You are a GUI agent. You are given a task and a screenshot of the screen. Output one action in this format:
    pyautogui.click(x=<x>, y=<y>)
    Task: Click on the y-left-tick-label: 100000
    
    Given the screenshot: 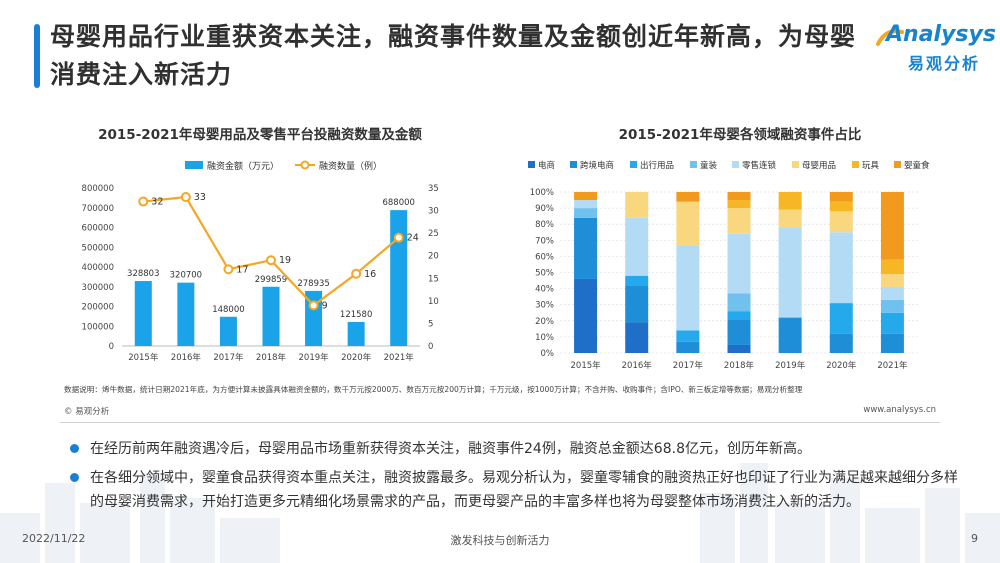 What is the action you would take?
    pyautogui.click(x=98, y=327)
    